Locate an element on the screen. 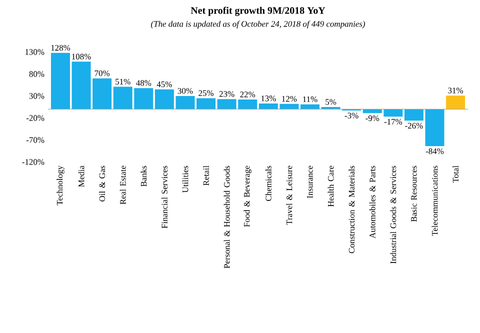  data-label: 128% is located at coordinates (60, 47).